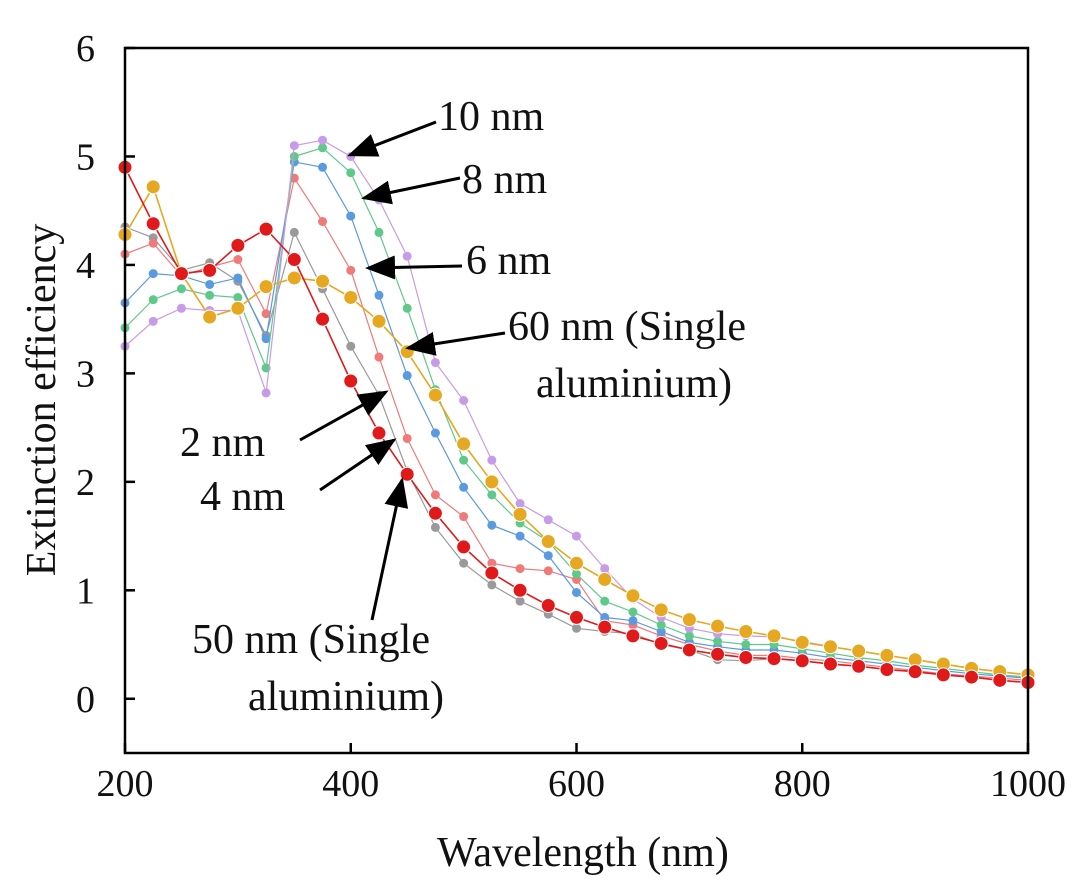 The width and height of the screenshot is (1074, 884). I want to click on annotation-50-nm-single-aluminium: 50 nm (Single aluminium), so click(318, 598).